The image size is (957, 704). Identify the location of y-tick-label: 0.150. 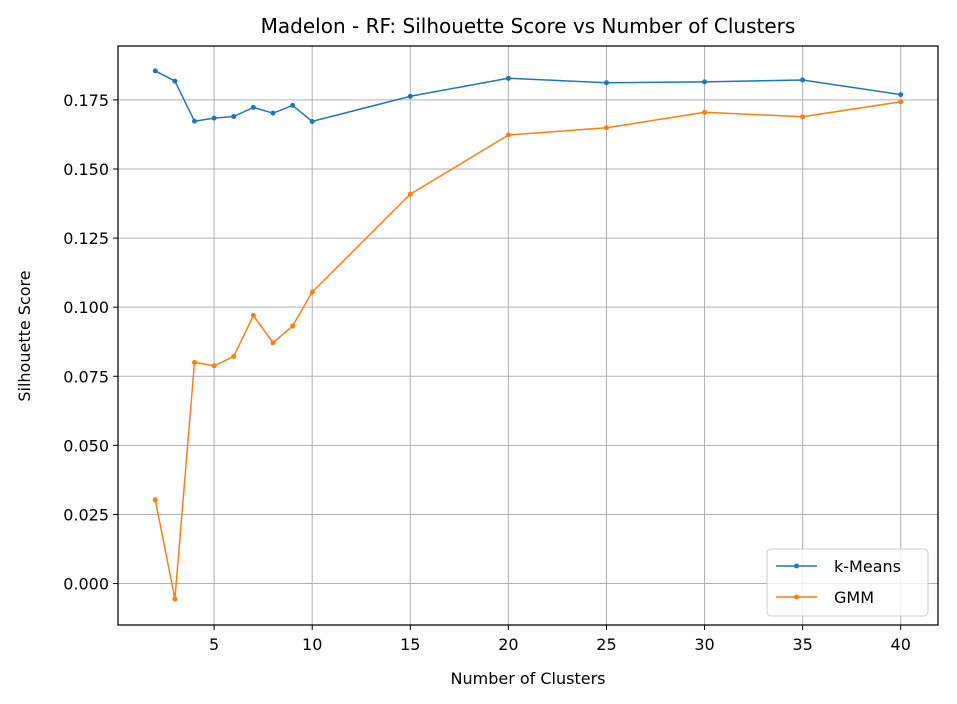
(86, 169).